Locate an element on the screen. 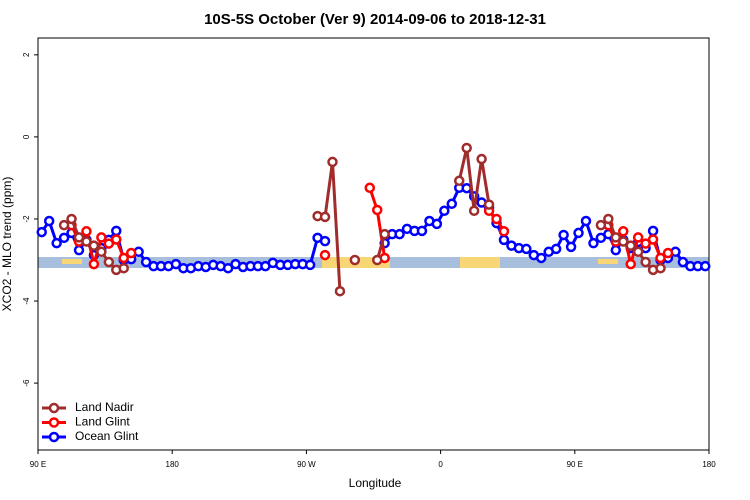  x-tick-label: 0 is located at coordinates (440, 464).